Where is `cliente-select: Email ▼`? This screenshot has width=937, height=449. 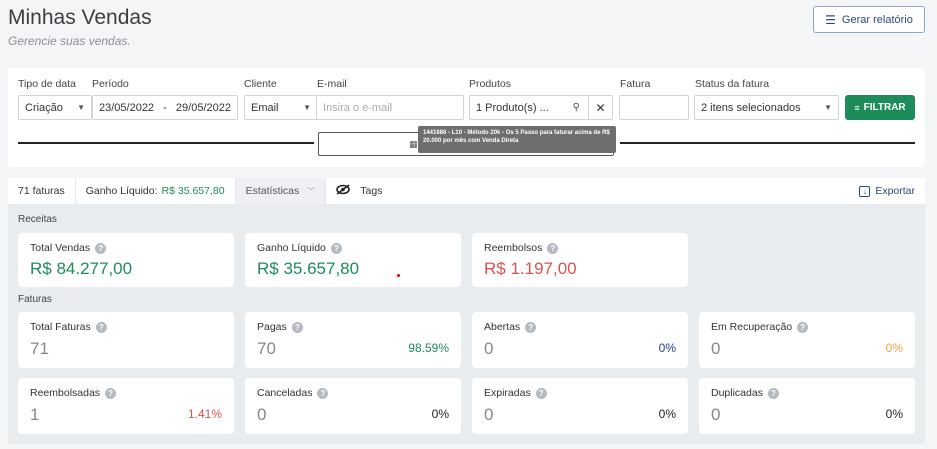
cliente-select: Email ▼ is located at coordinates (281, 107).